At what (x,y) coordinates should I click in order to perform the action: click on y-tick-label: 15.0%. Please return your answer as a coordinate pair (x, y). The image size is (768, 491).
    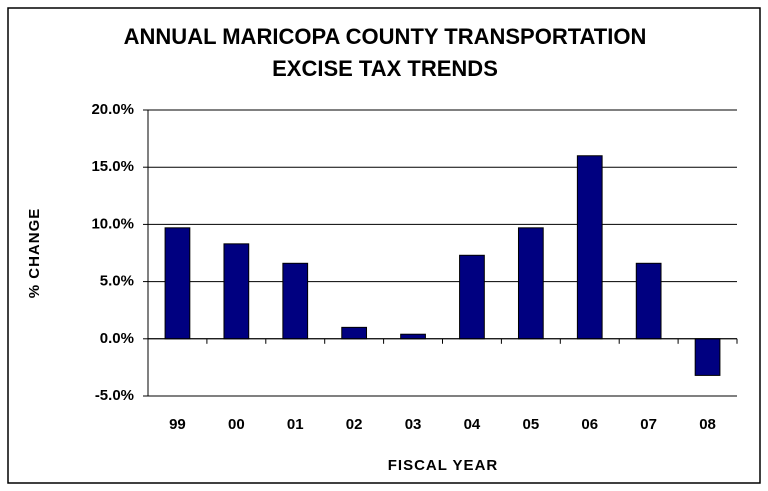
    Looking at the image, I should click on (112, 166).